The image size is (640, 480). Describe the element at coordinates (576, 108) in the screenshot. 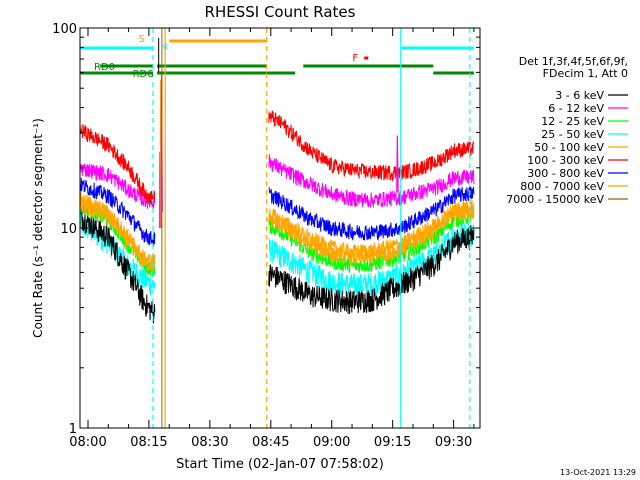

I see `legend-label: 6 - 12 keV` at that location.